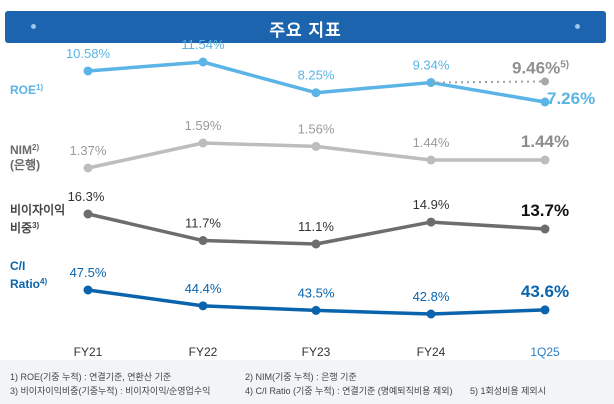 The height and width of the screenshot is (404, 614). I want to click on data-label-nim-FY24: 1.44%, so click(431, 142).